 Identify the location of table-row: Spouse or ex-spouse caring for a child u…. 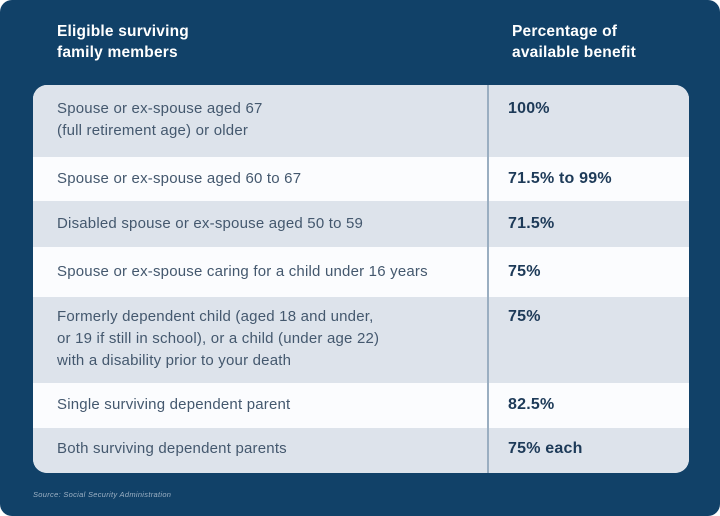
(361, 272).